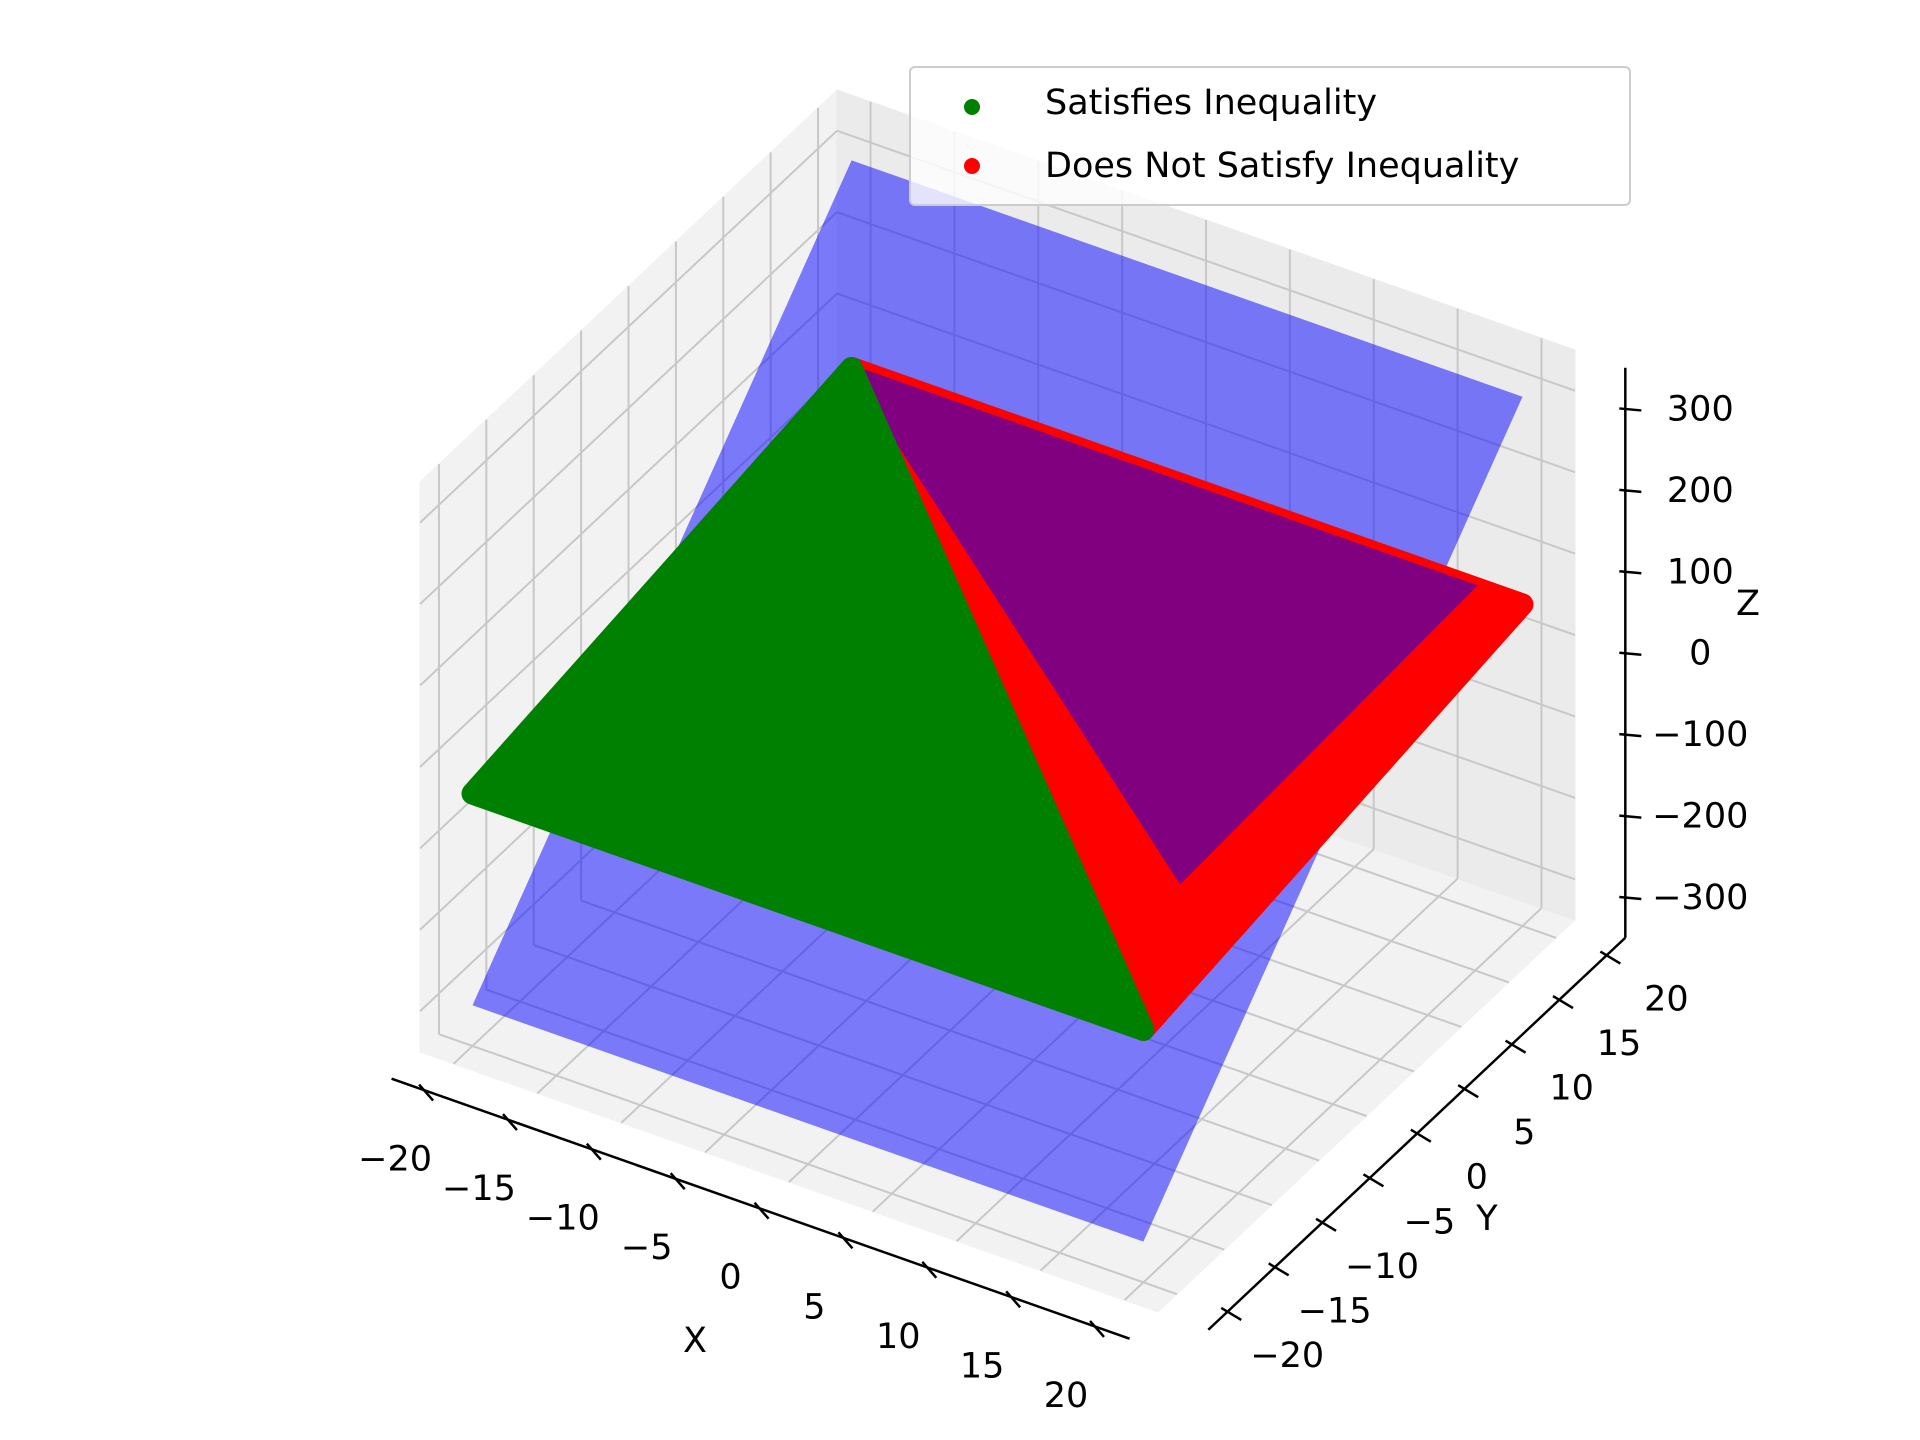 Image resolution: width=1920 pixels, height=1440 pixels. What do you see at coordinates (898, 1337) in the screenshot?
I see `x-tick-label: 10` at bounding box center [898, 1337].